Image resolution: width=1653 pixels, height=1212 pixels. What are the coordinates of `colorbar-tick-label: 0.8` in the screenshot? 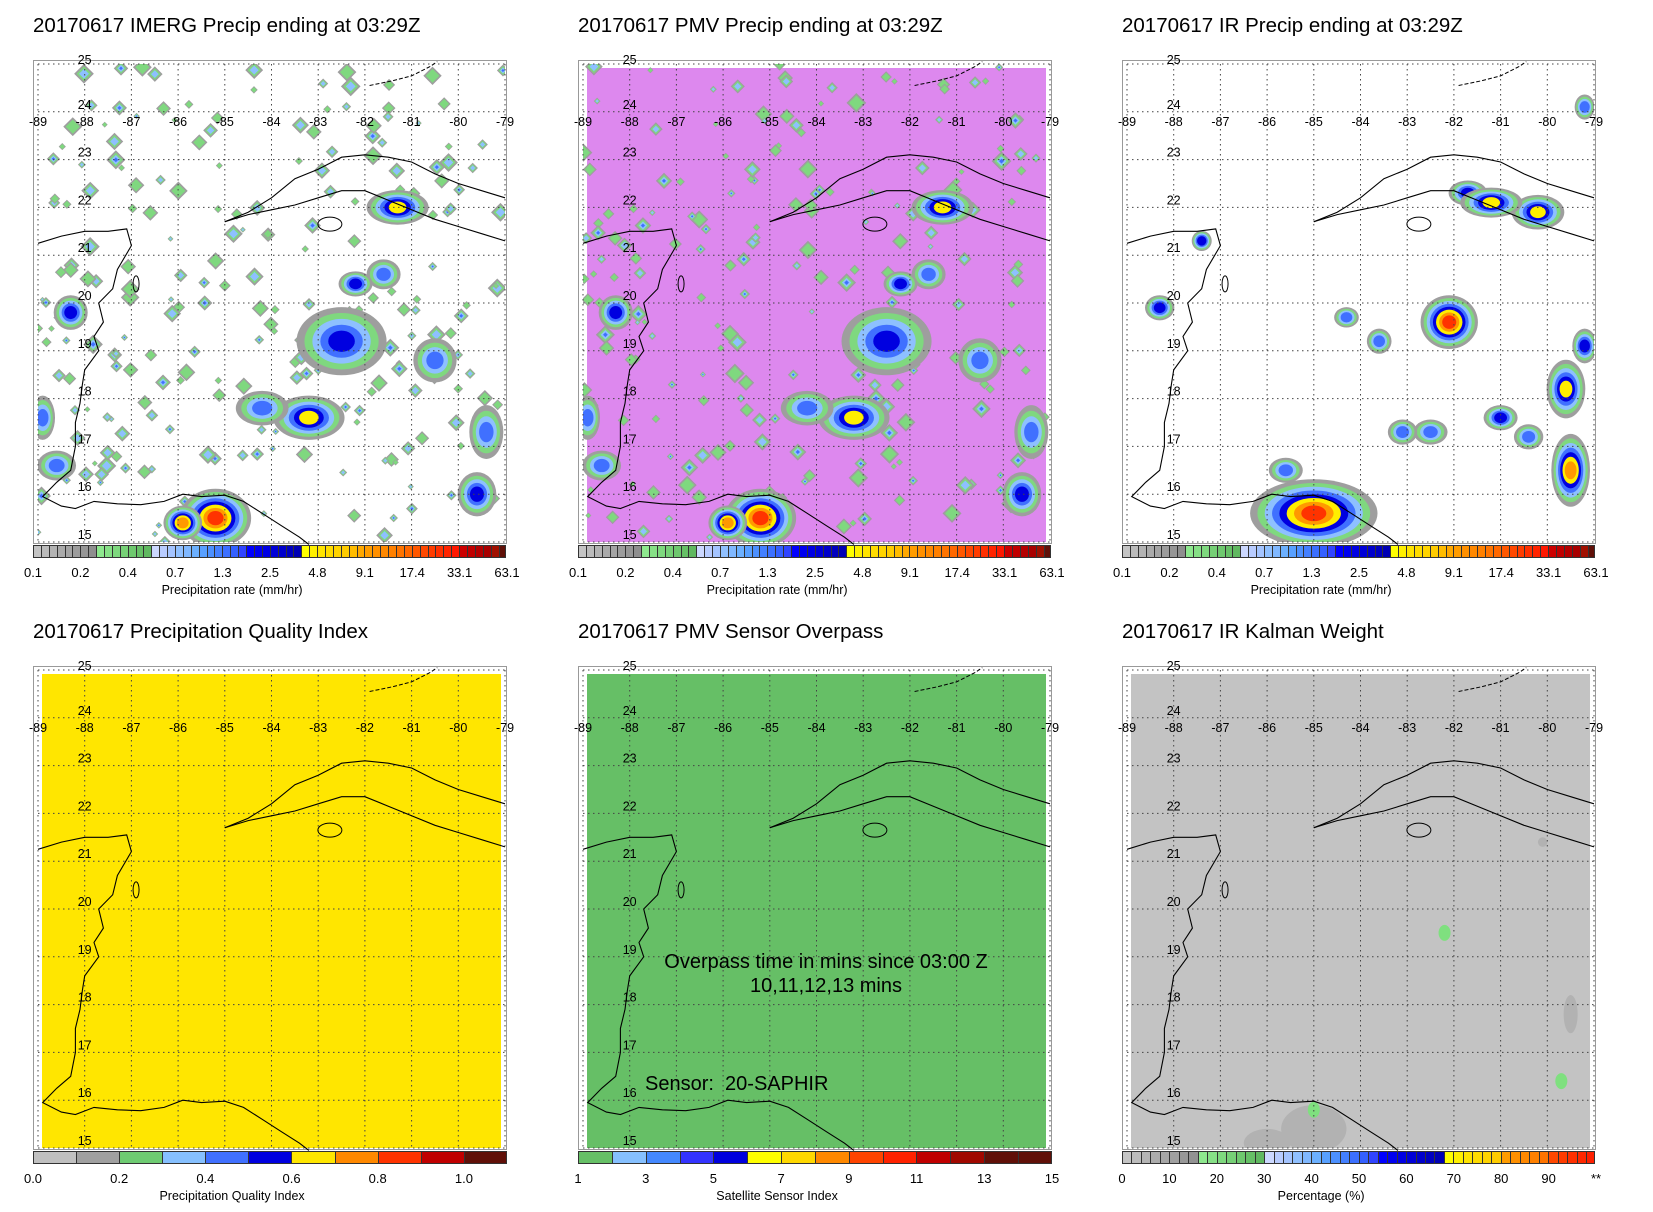 It's located at (377, 1178).